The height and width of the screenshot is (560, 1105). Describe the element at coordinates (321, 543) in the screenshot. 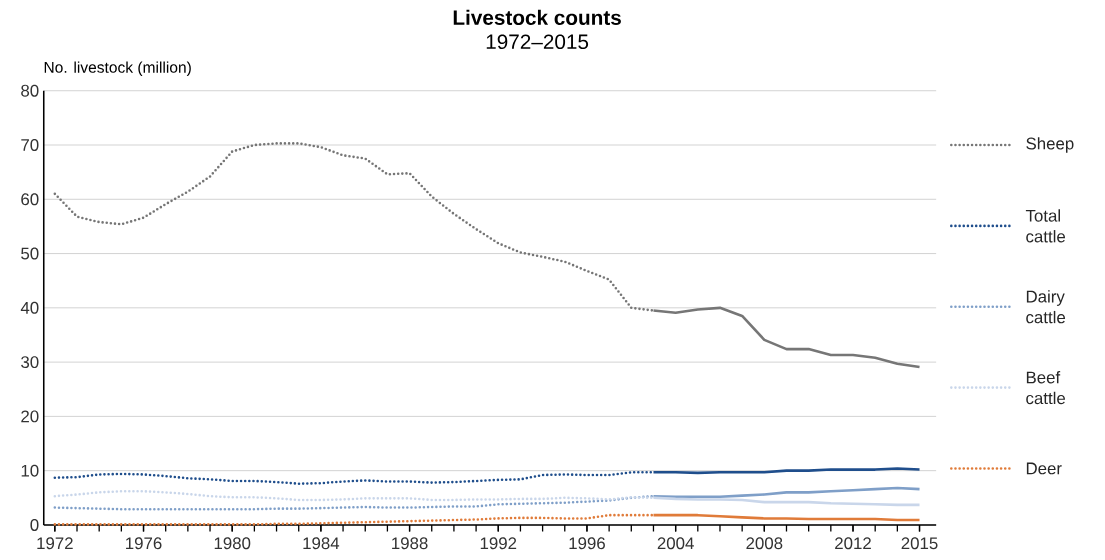

I see `x-tick-label: 1984` at that location.